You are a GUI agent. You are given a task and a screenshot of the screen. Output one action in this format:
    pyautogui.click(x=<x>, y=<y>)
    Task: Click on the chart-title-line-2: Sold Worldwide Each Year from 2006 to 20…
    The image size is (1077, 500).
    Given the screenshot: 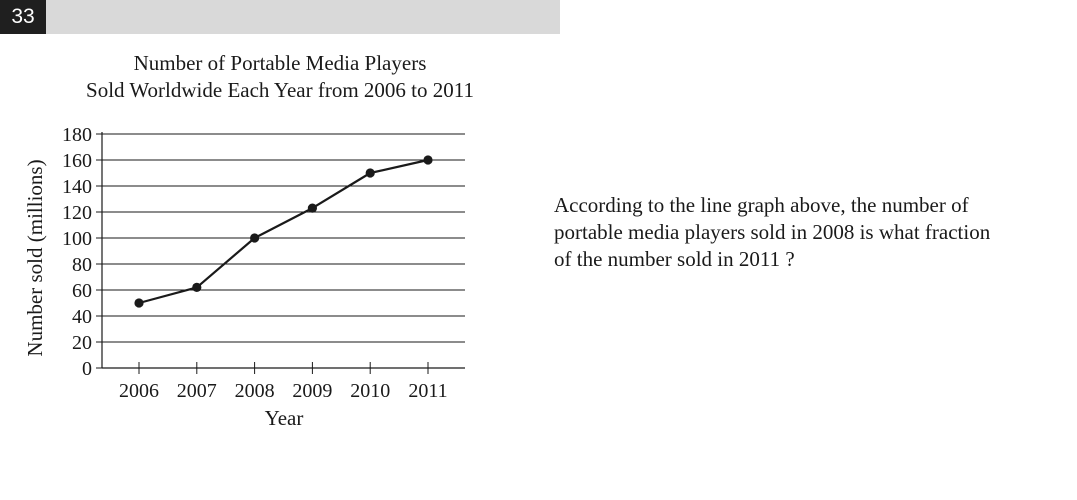 What is the action you would take?
    pyautogui.click(x=280, y=90)
    